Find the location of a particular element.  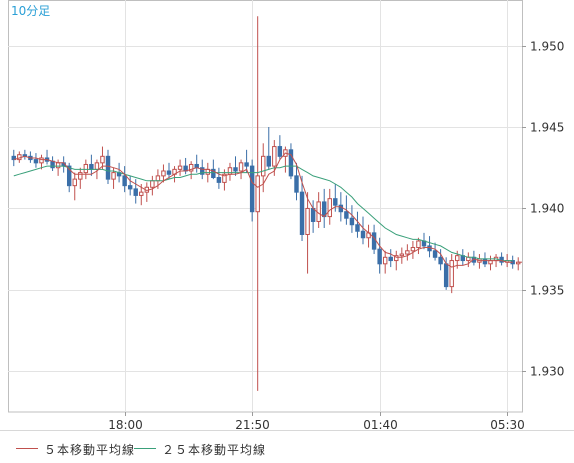

chart-legend: ５本移動平均線 ２５本移動平均線 is located at coordinates (287, 446).